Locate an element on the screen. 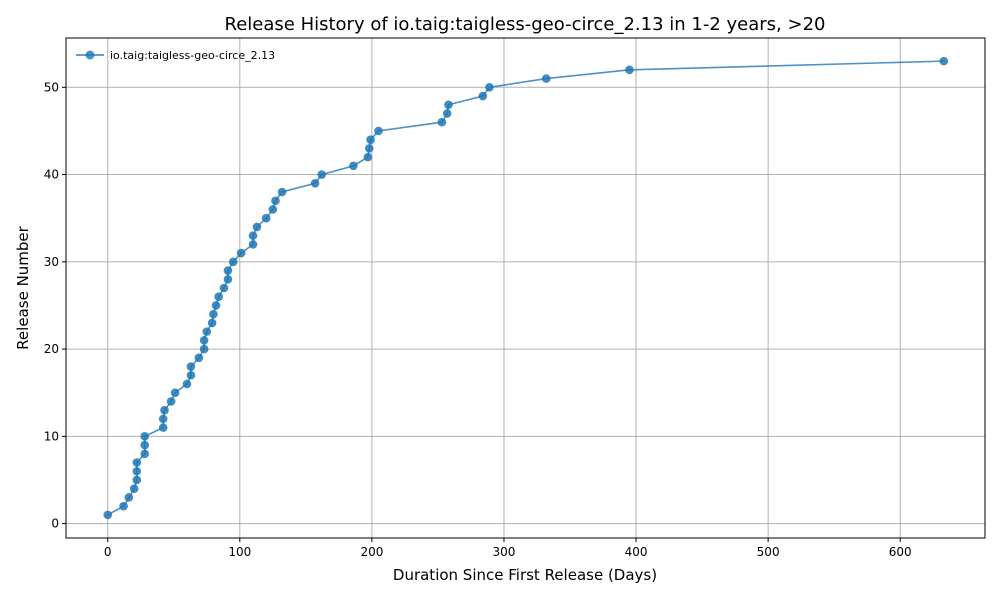 The height and width of the screenshot is (600, 1000). y-axis-label: Release Number is located at coordinates (23, 287).